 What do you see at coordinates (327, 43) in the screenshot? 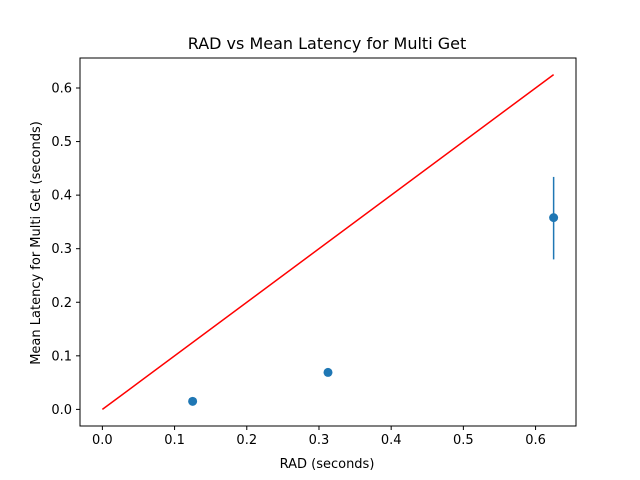
I see `chart-title: RAD vs Mean Latency for Multi Get` at bounding box center [327, 43].